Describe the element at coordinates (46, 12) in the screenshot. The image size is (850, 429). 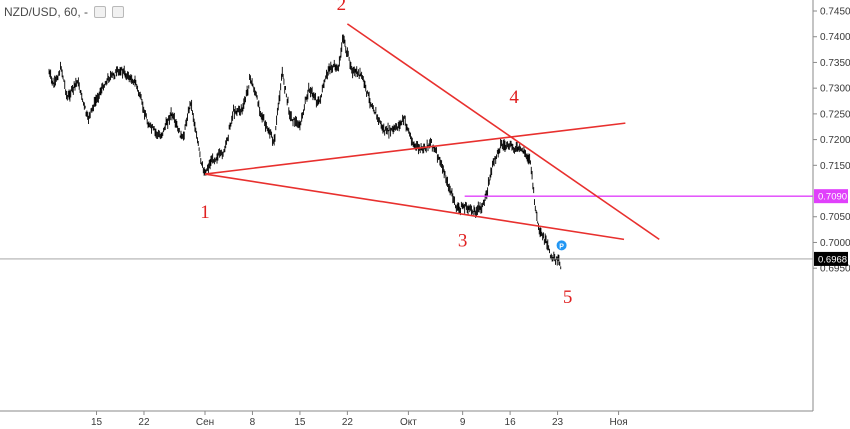
I see `symbol-label: NZD/USD, 60, -` at that location.